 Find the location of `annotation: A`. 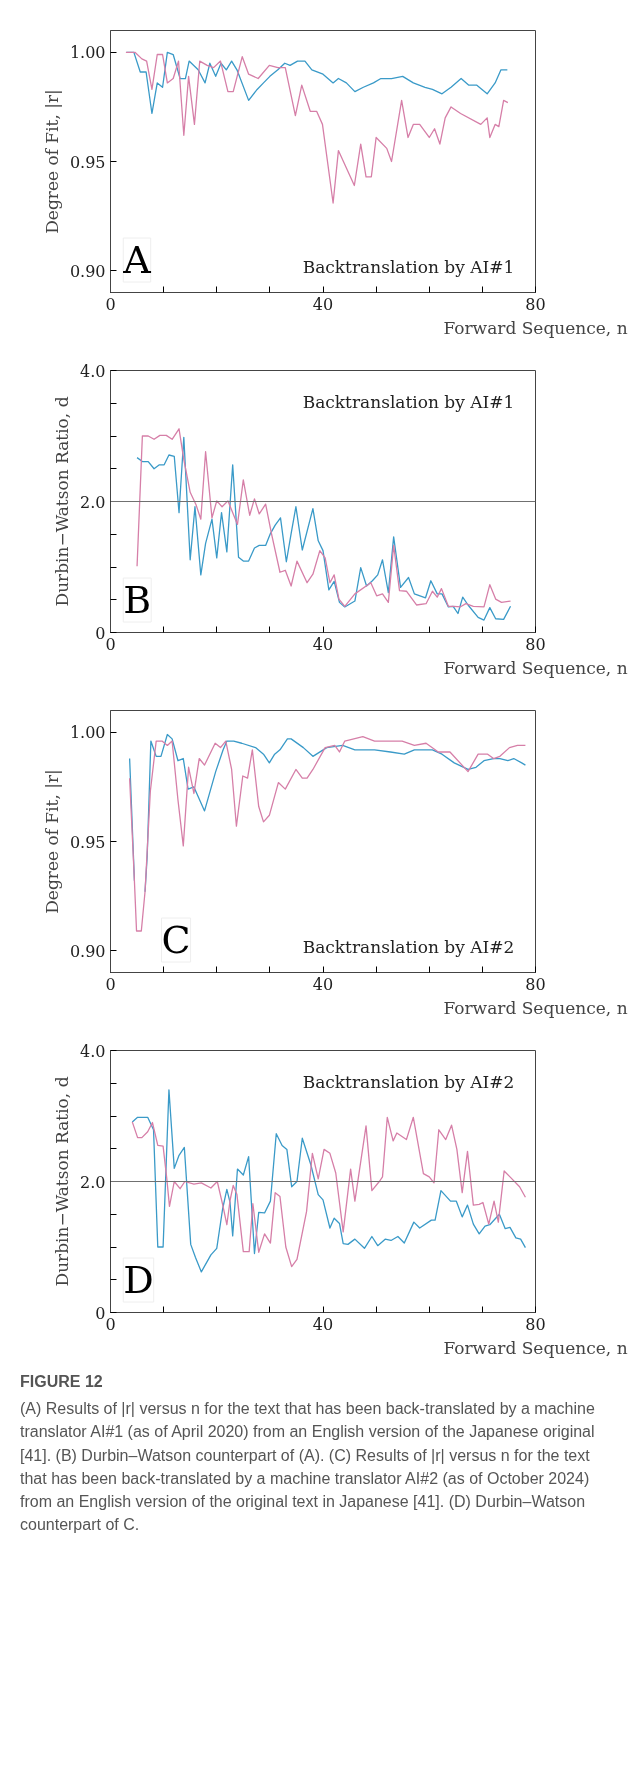

annotation: A is located at coordinates (137, 260).